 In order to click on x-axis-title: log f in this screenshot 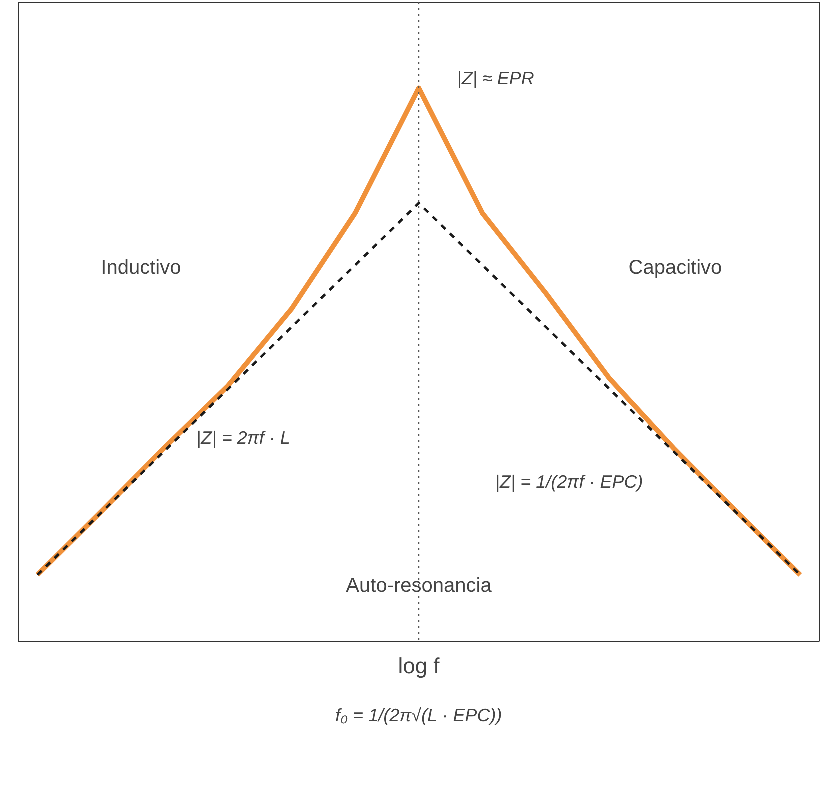, I will do `click(419, 666)`.